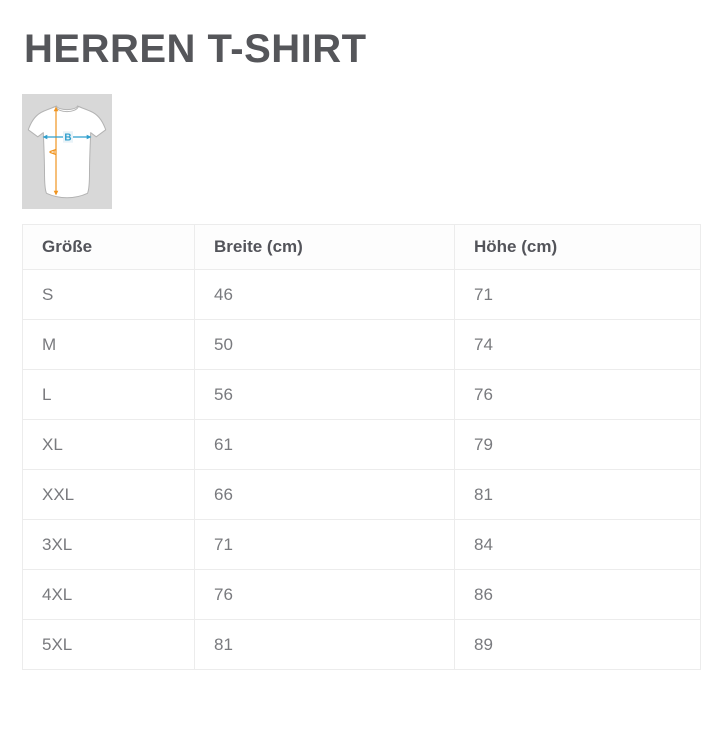 The image size is (720, 748). I want to click on column-header-size: Größe, so click(108, 247).